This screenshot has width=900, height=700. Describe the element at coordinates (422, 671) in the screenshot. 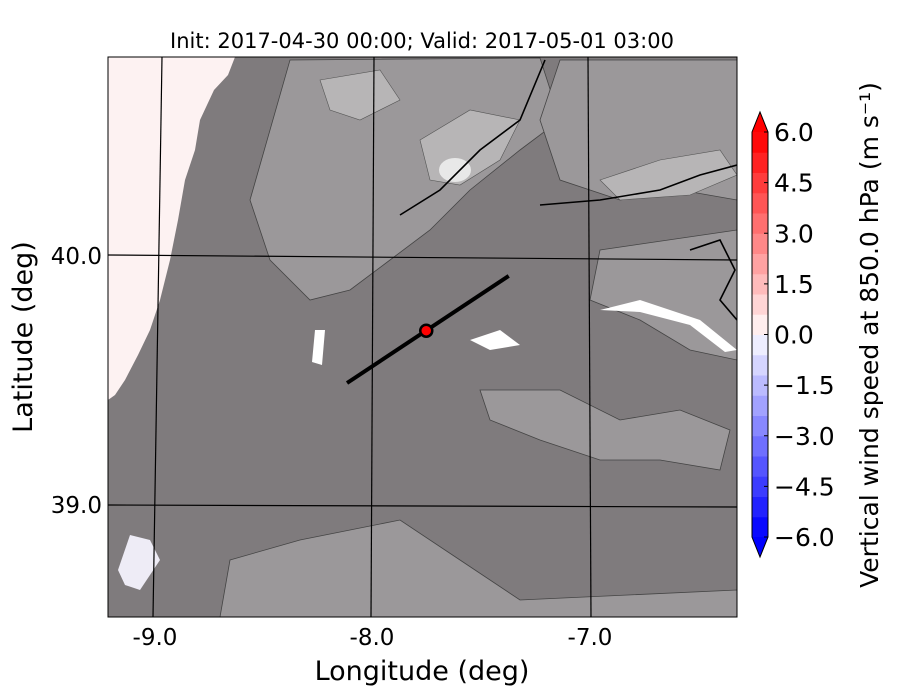

I see `x-axis-label: Longitude (deg)` at that location.